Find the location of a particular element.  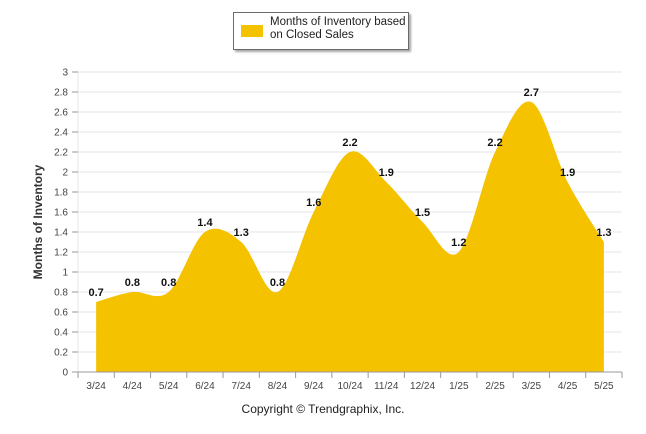

x-tick-label: 8/24 is located at coordinates (278, 386).